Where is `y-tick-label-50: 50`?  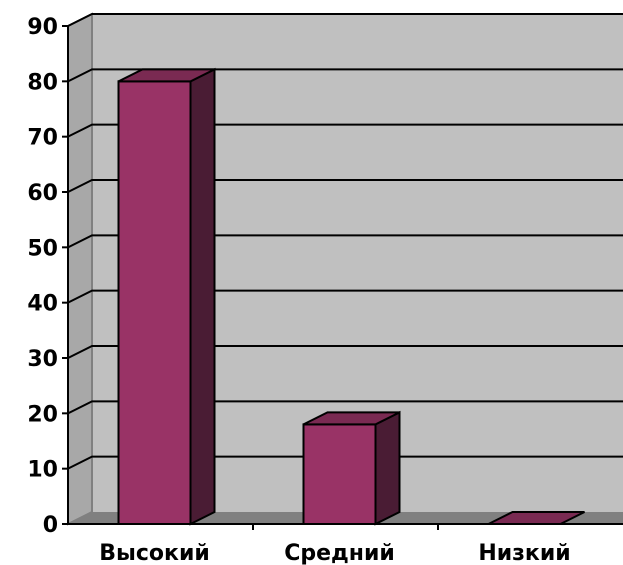 y-tick-label-50: 50 is located at coordinates (42, 248).